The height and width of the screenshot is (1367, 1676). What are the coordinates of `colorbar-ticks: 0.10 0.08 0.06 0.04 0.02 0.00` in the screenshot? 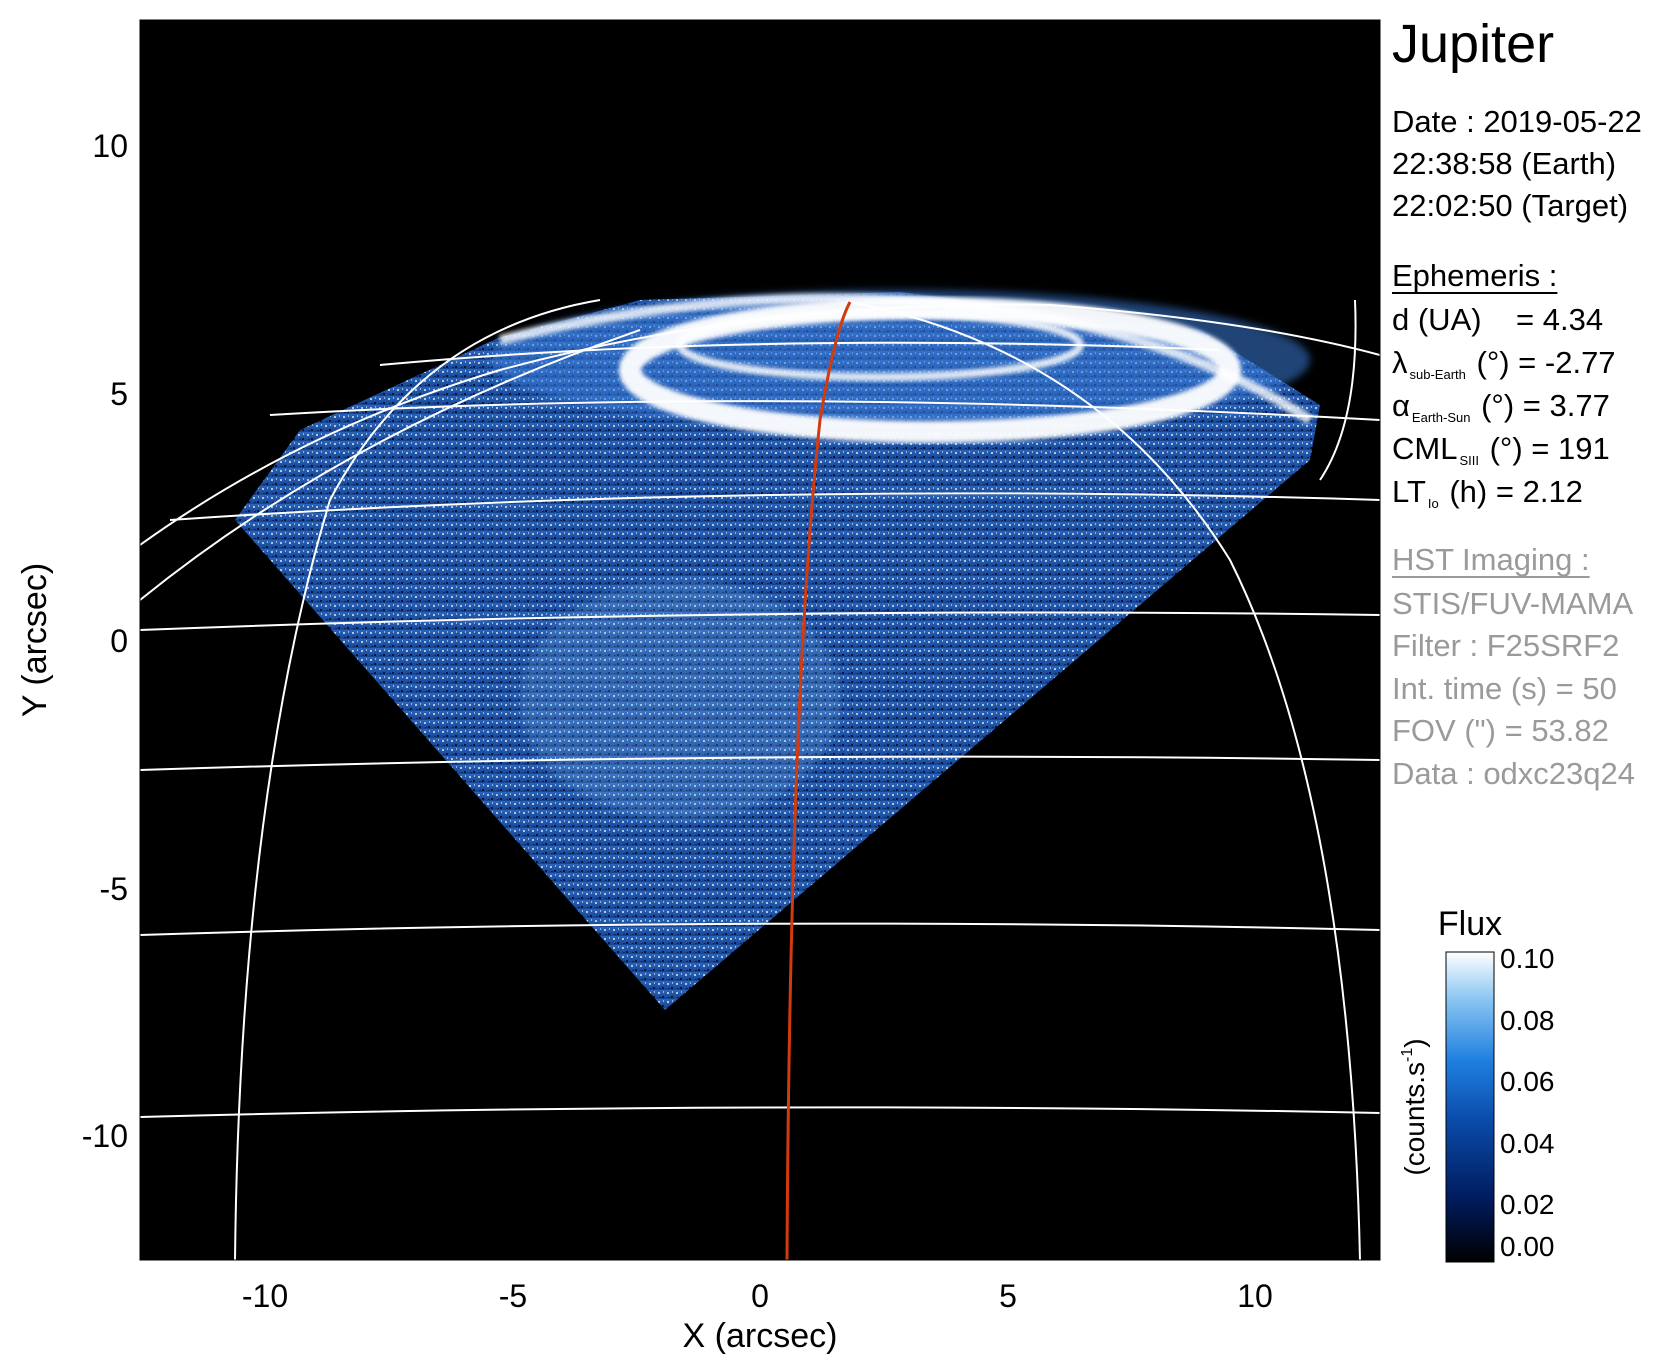 It's located at (1527, 1102).